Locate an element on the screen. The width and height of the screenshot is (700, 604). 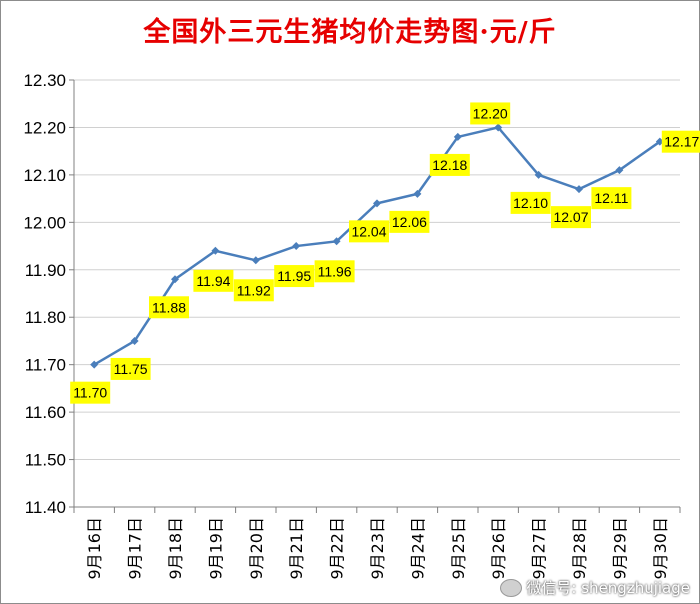
data-label: 12.18 is located at coordinates (449, 164).